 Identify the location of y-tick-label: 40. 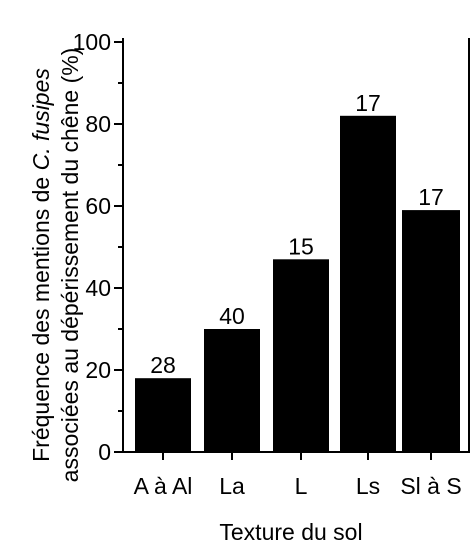
(98, 288).